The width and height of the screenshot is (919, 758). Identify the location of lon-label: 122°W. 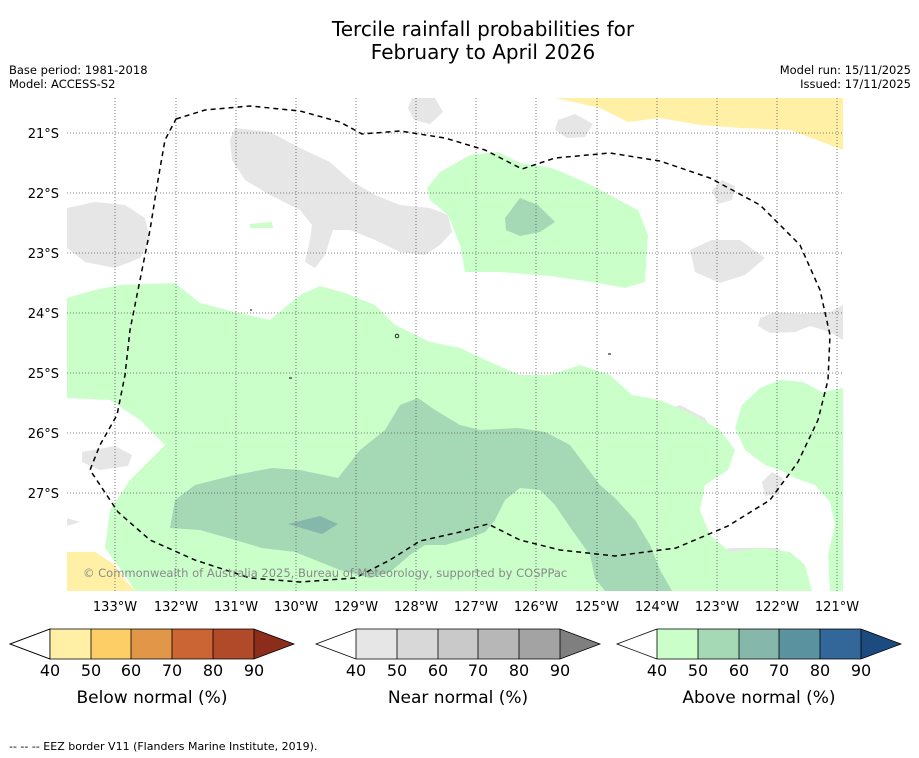
(777, 607).